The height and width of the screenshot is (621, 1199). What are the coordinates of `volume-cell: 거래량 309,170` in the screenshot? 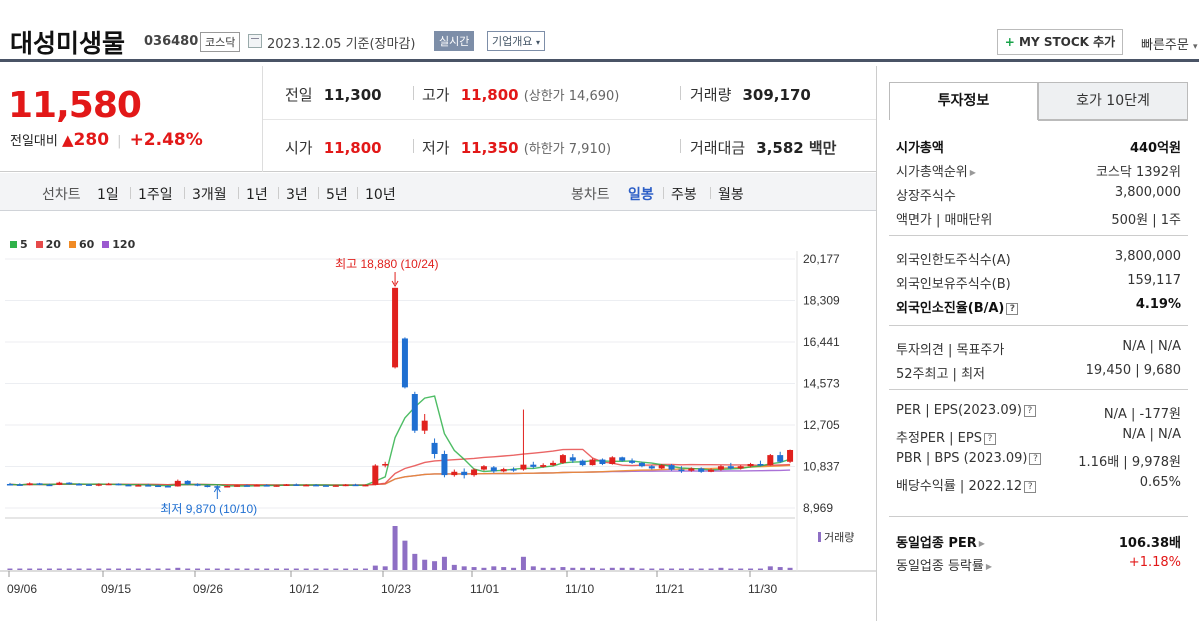 It's located at (750, 94).